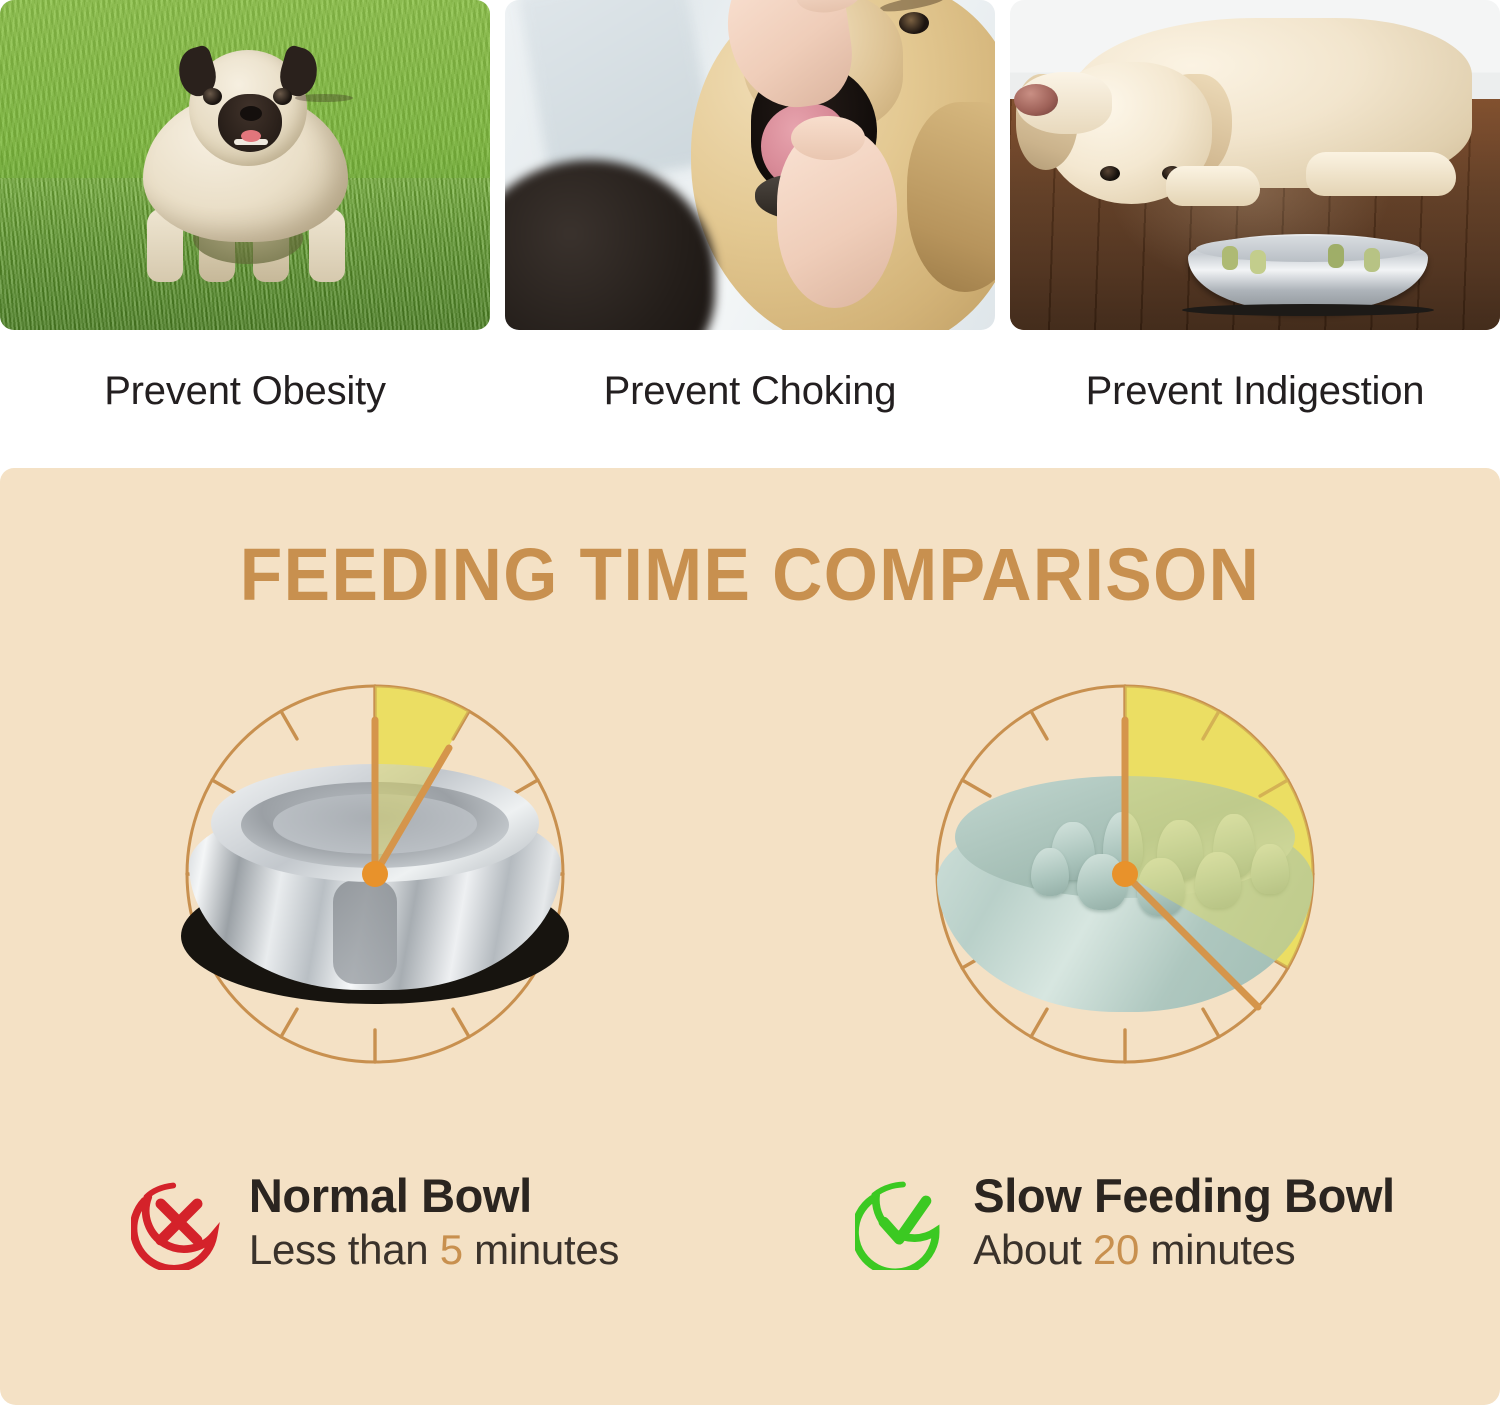 Image resolution: width=1500 pixels, height=1405 pixels. I want to click on red-x-circle-icon, so click(175, 1226).